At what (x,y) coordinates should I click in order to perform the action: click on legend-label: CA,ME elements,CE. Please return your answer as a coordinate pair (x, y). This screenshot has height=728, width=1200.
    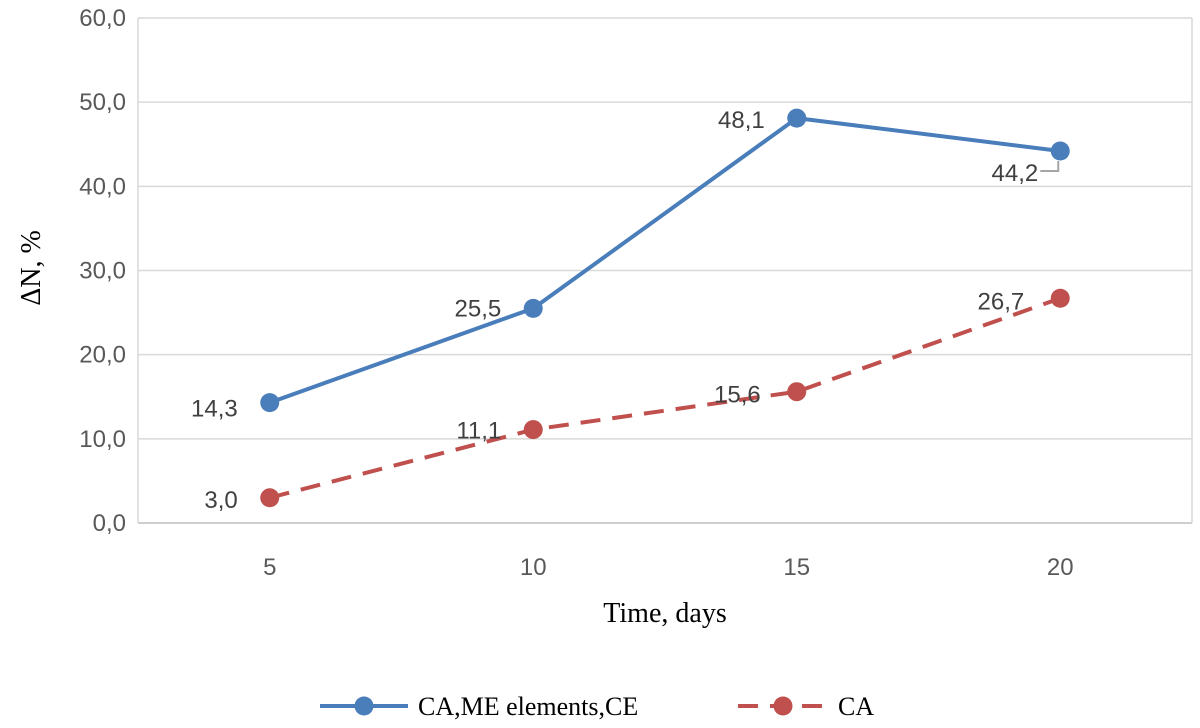
    Looking at the image, I should click on (528, 706).